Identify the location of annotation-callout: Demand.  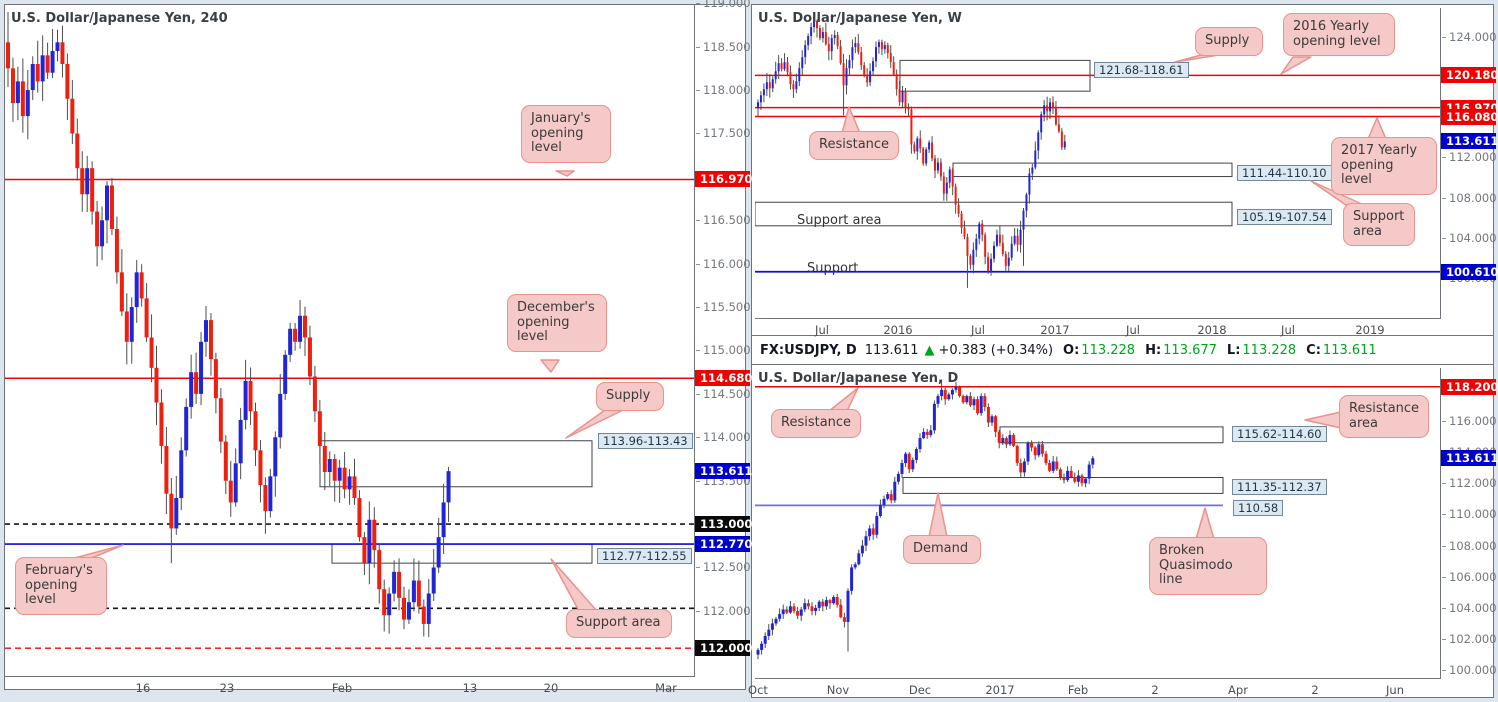
(942, 549).